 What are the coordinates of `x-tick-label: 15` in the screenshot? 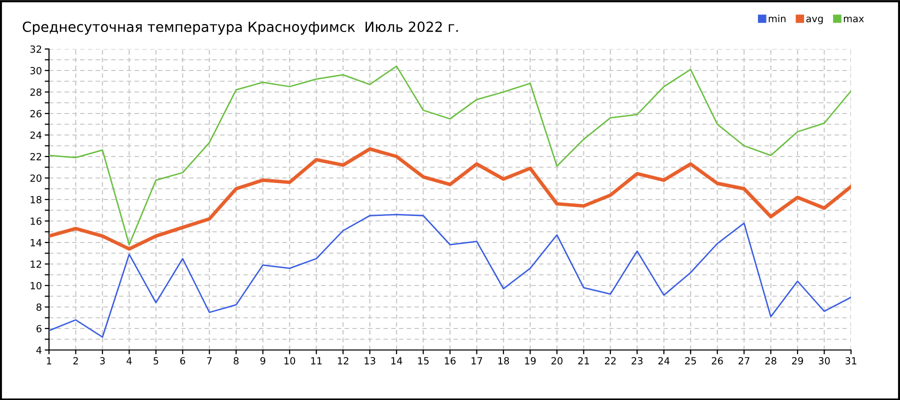 It's located at (423, 360).